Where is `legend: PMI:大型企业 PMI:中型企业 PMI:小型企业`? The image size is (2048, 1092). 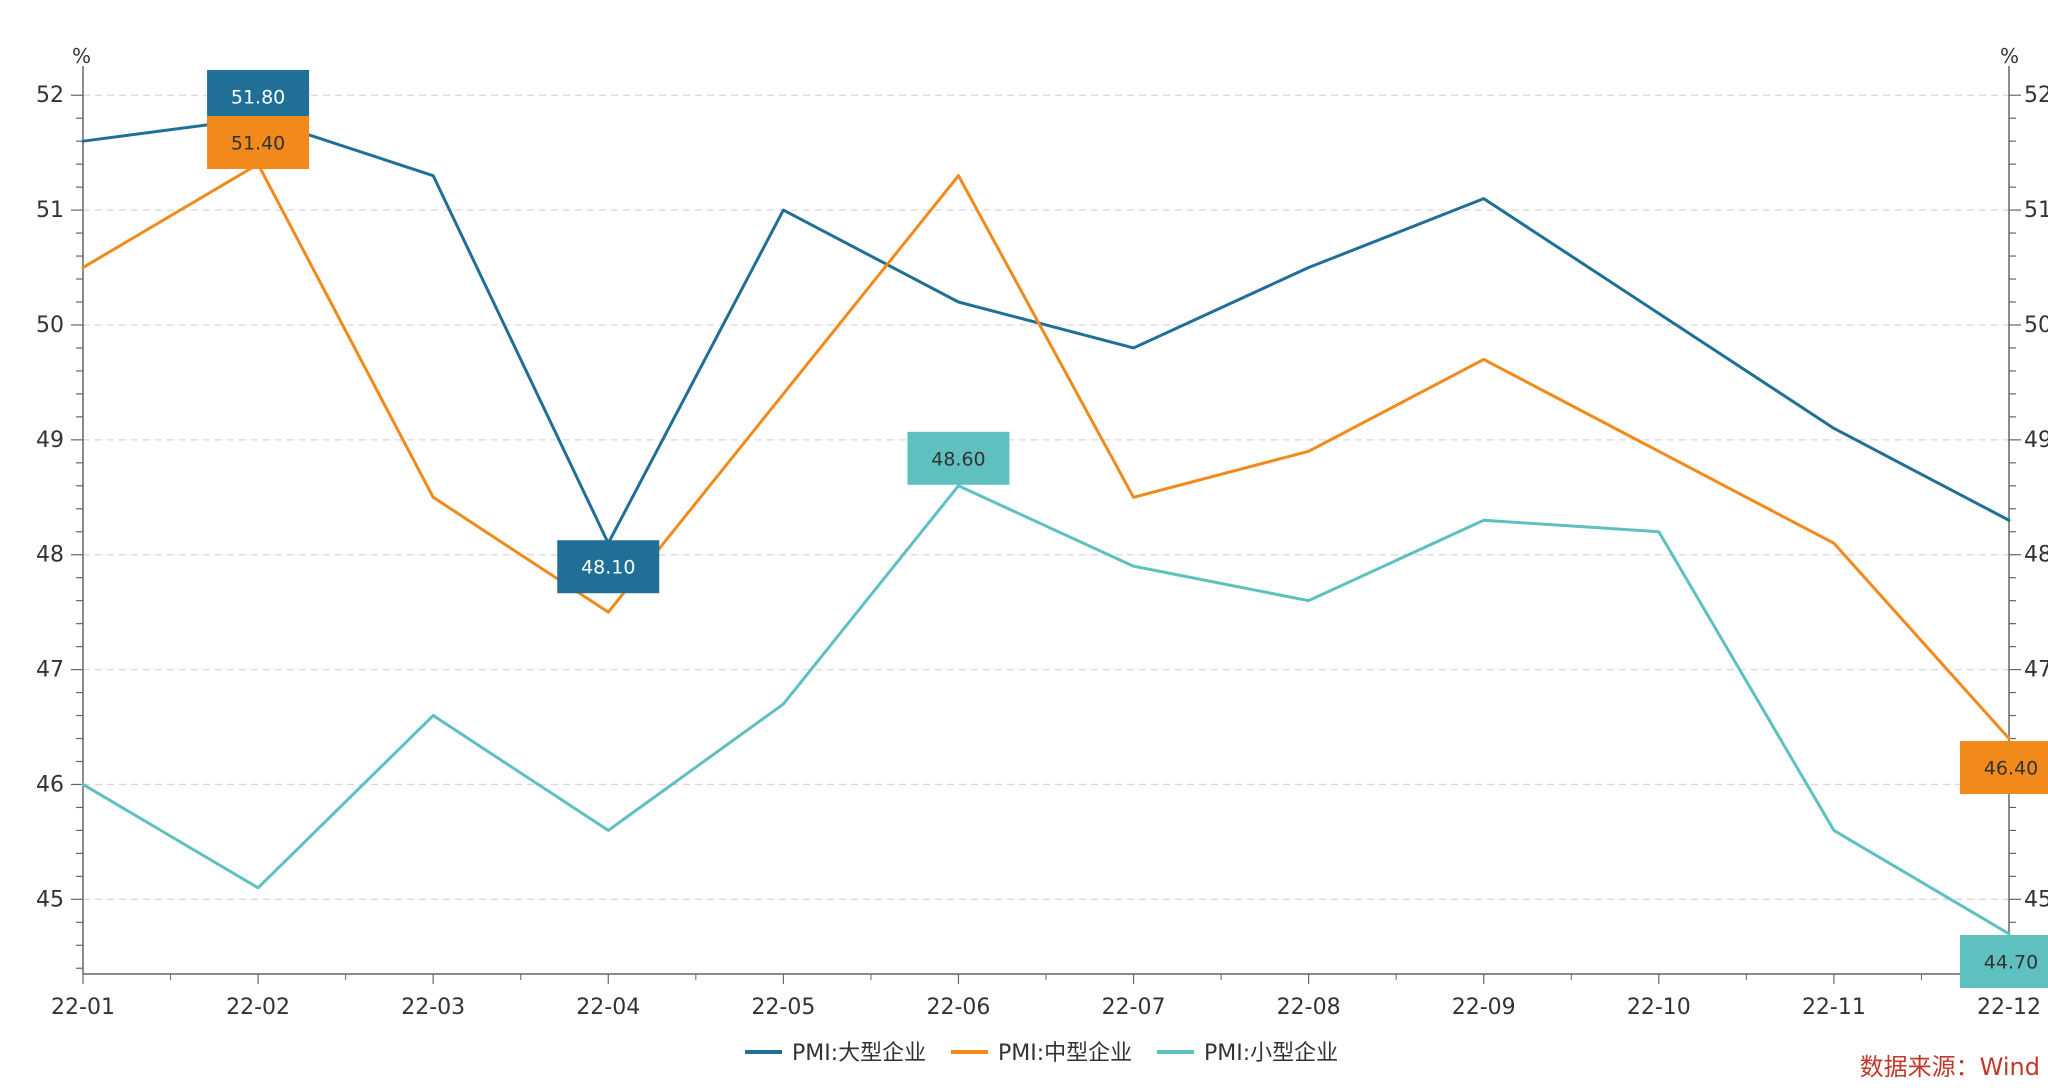
legend: PMI:大型企业 PMI:中型企业 PMI:小型企业 is located at coordinates (1041, 1053).